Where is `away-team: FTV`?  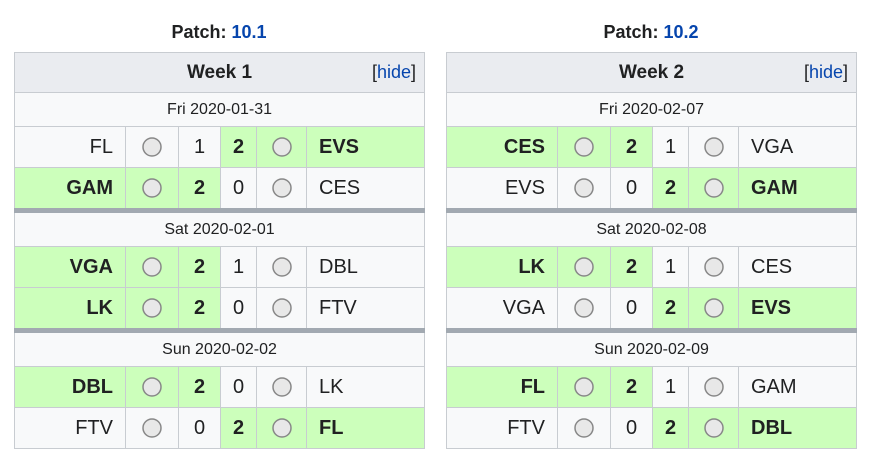 away-team: FTV is located at coordinates (365, 309).